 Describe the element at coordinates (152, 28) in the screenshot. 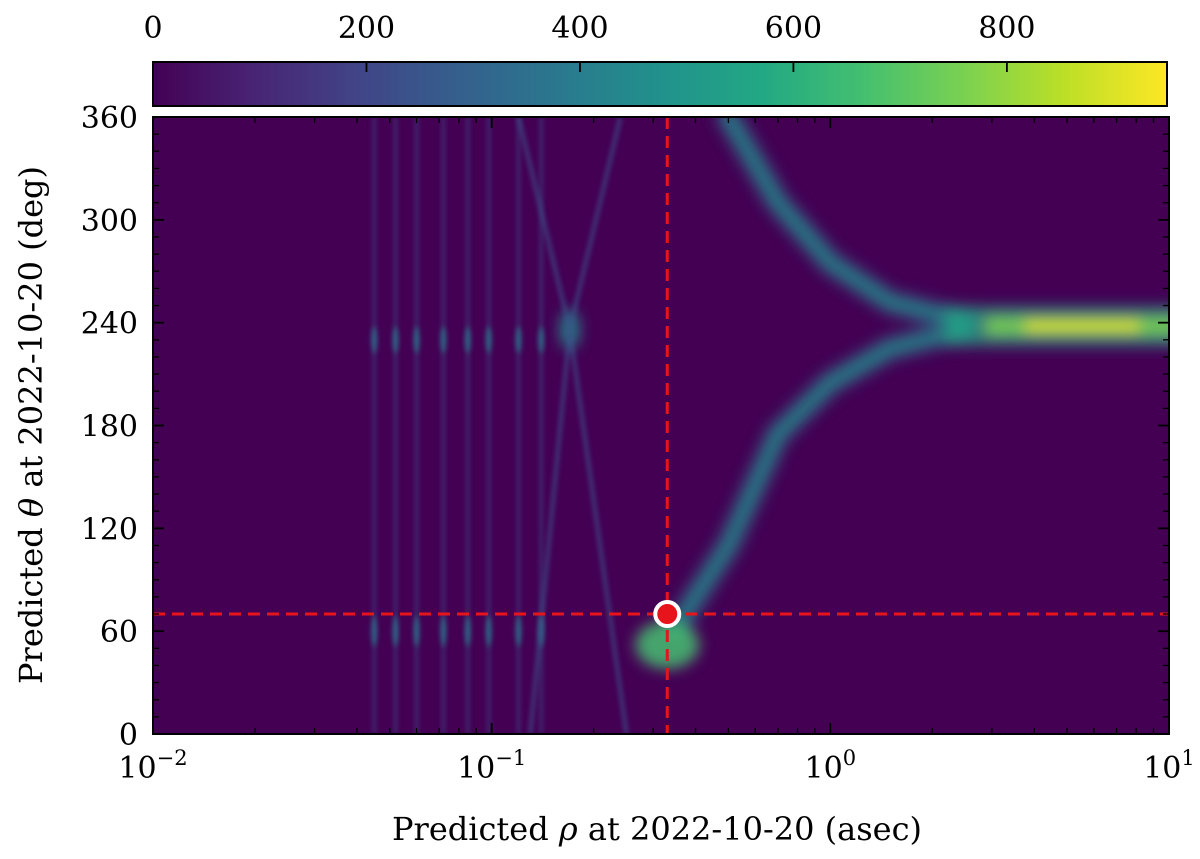

I see `colorbar-tick-label: 0` at that location.